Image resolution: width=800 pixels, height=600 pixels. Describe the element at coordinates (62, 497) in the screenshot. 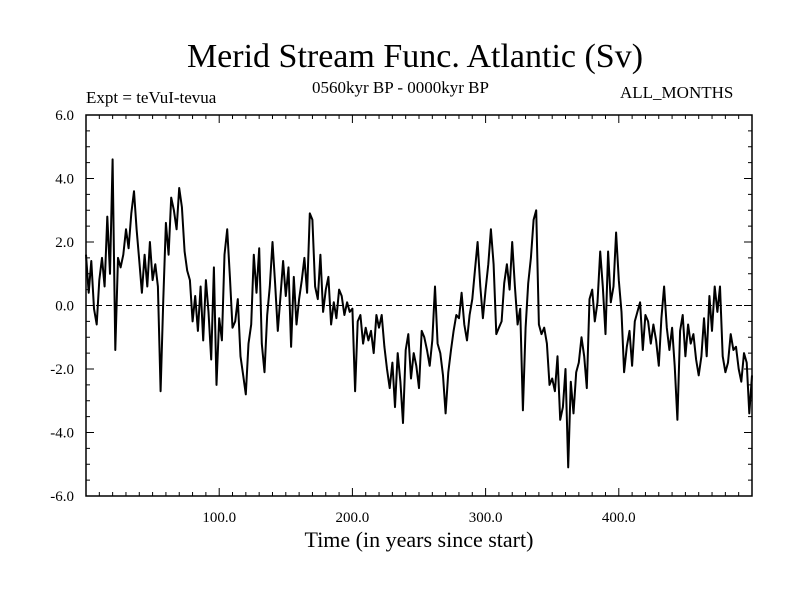

I see `y-tick-label: -6.0` at that location.